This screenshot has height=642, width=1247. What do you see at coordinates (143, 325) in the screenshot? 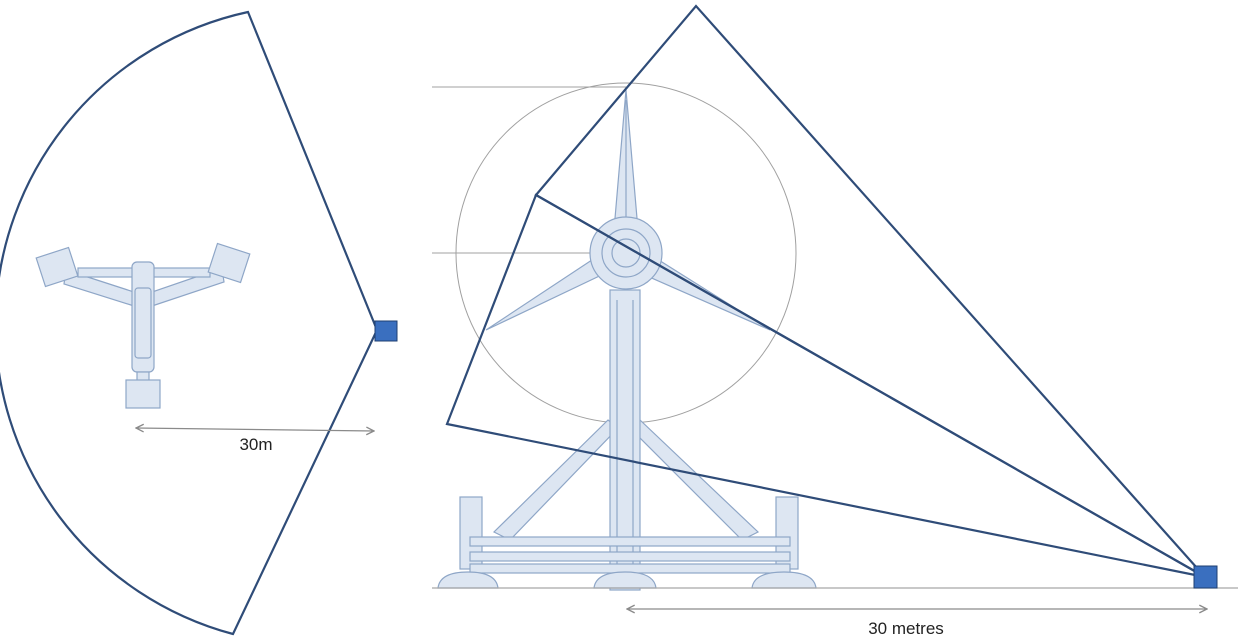
I see `turbine-plan-icon` at bounding box center [143, 325].